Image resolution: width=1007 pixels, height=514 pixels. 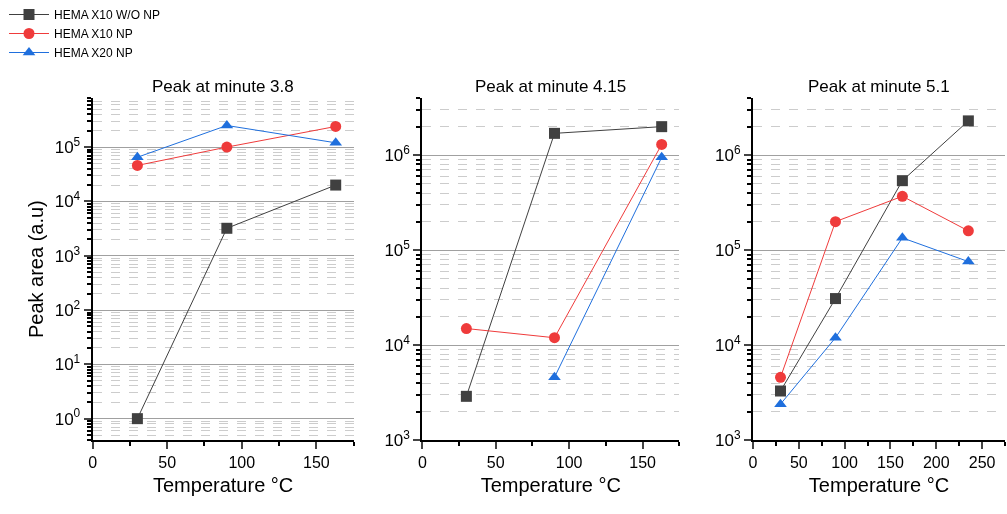 I want to click on x-tick-label: 250, so click(x=982, y=463).